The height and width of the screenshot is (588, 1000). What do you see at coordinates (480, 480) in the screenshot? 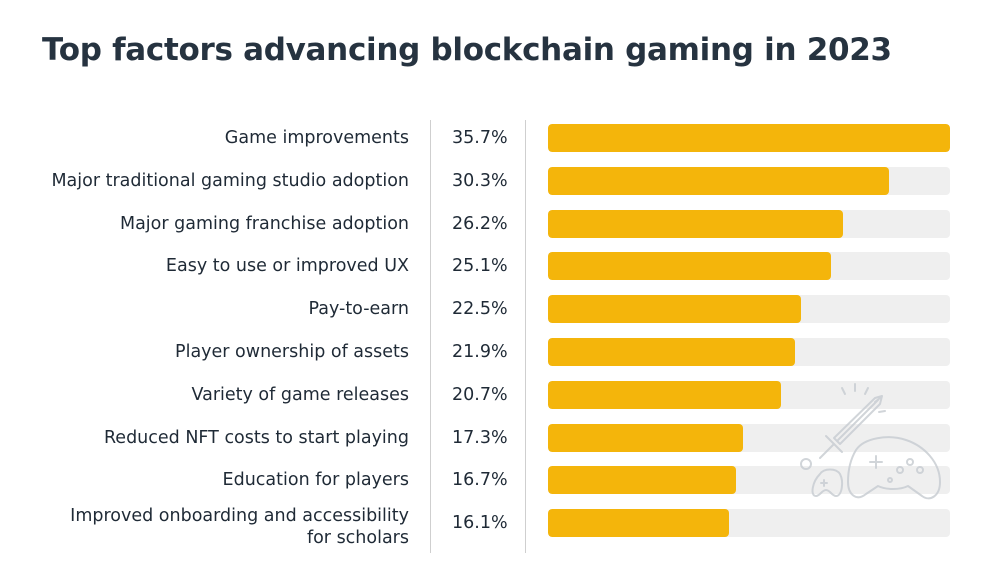
I see `value-label: 16.7%` at bounding box center [480, 480].